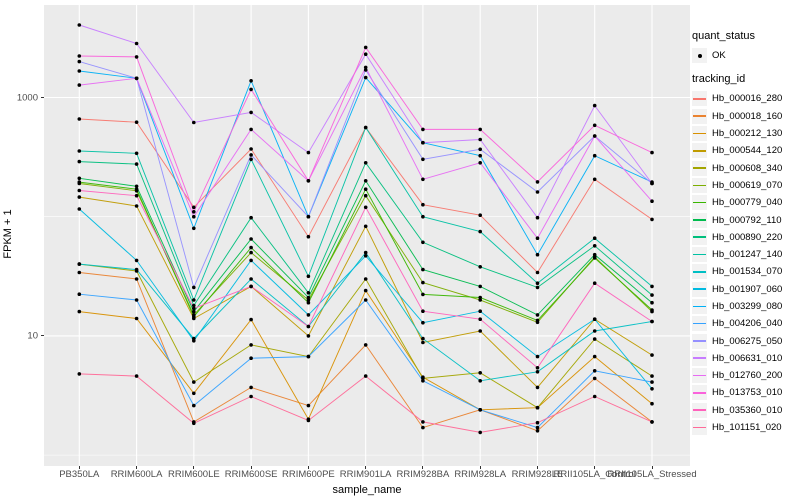 This screenshot has height=500, width=800. I want to click on x-tick-label: RRII105LA_Stressed, so click(652, 474).